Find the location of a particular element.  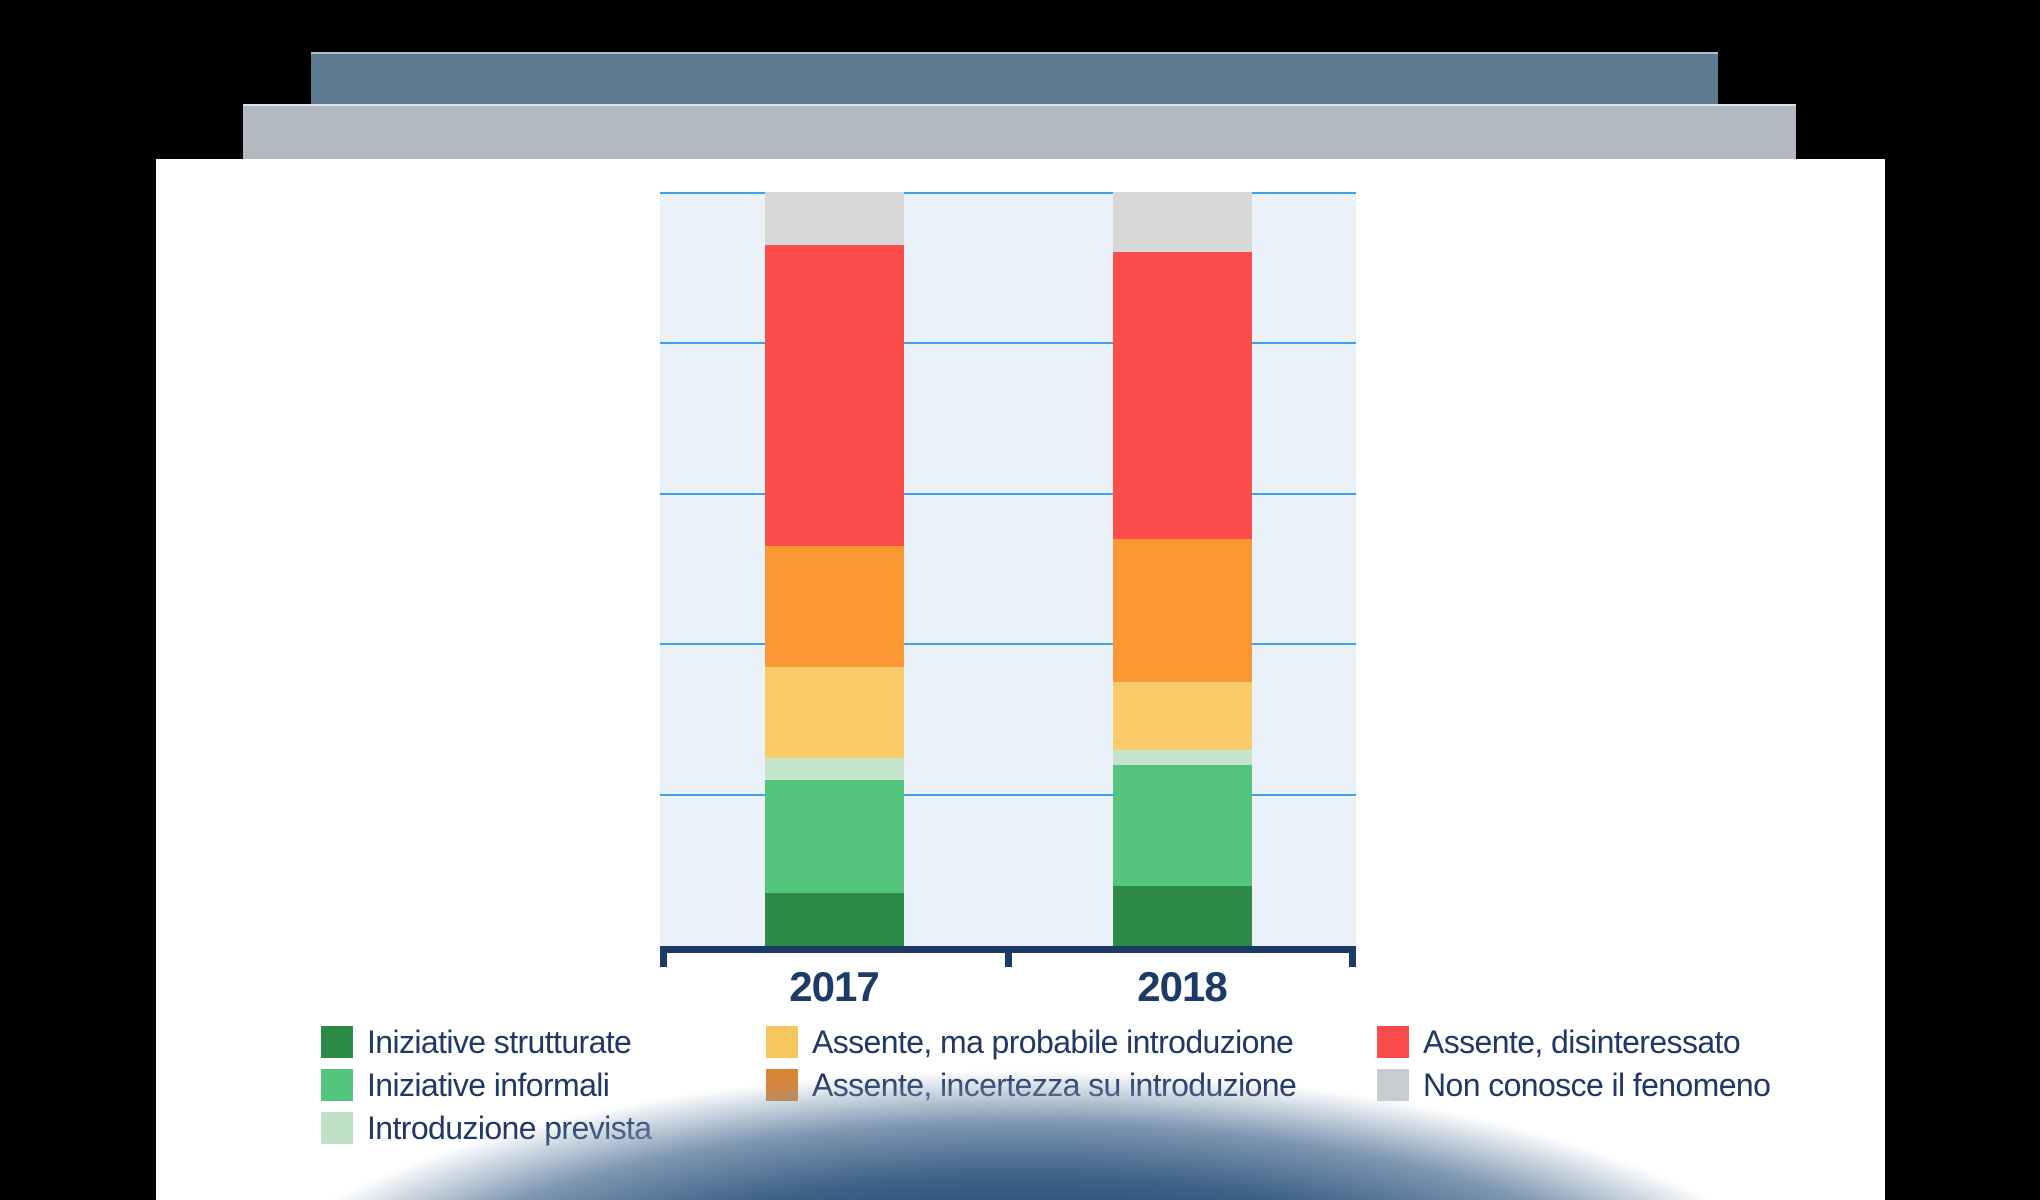

legend-item: Assente, disinteressato is located at coordinates (1573, 1041).